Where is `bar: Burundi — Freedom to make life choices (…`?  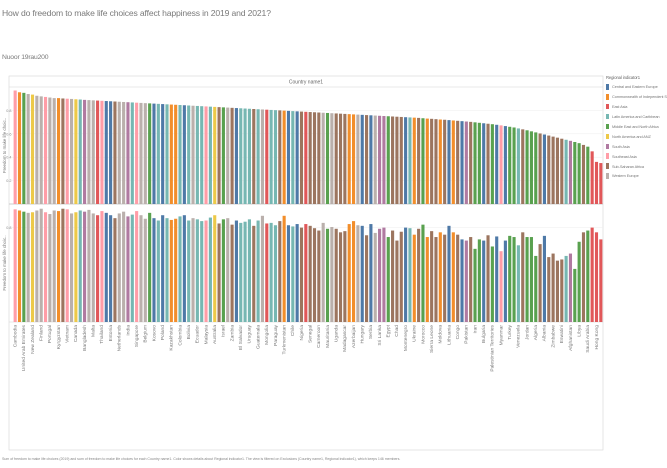
bar: Burundi — Freedom to make life choices (… is located at coordinates (471, 162).